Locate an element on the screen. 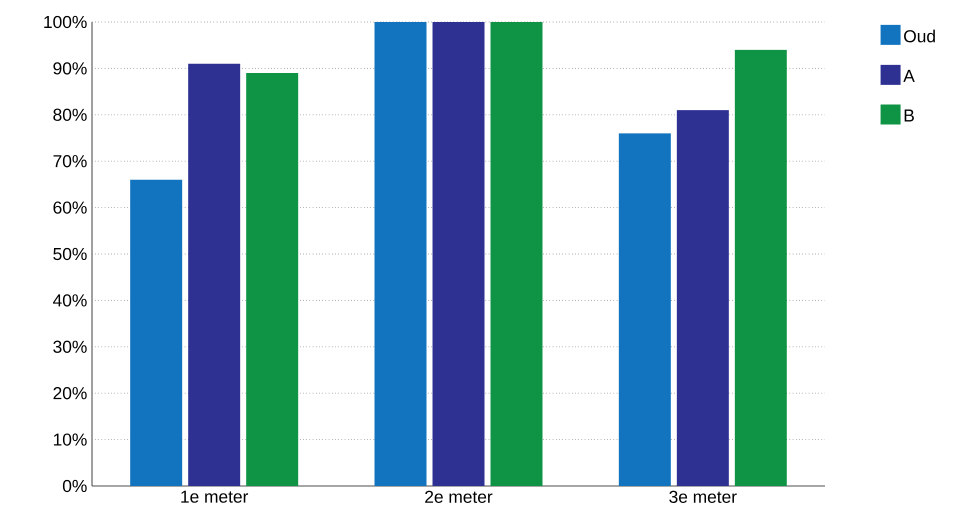  y-tick-label: 30% is located at coordinates (70, 346).